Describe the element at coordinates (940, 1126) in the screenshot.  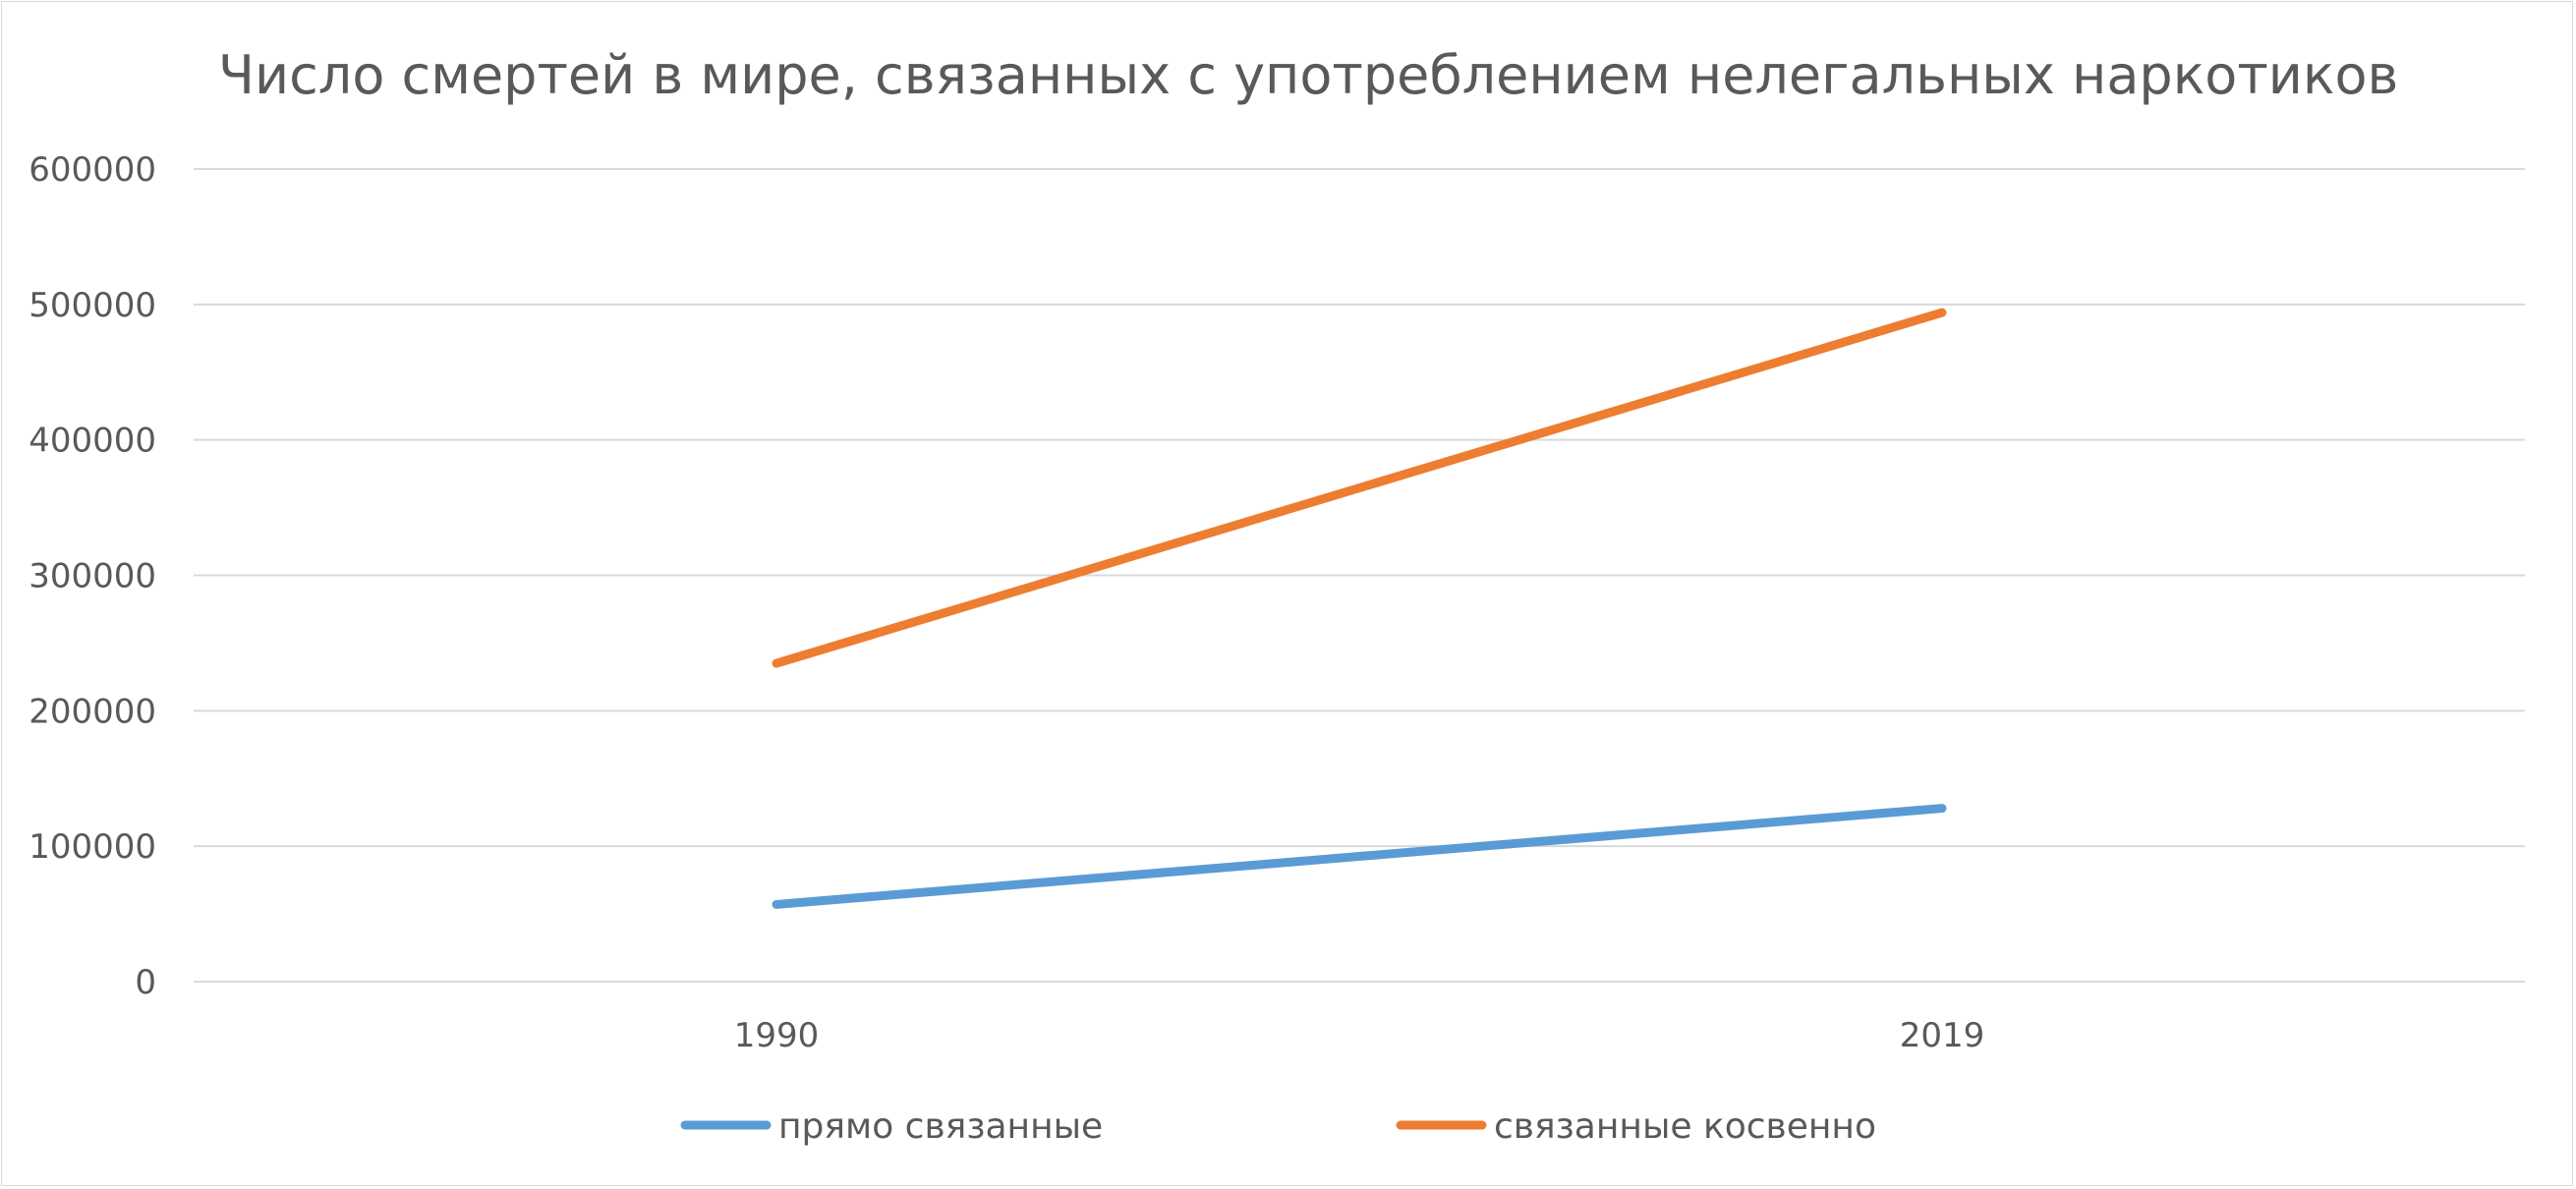
I see `legend-label: прямо связанные` at that location.